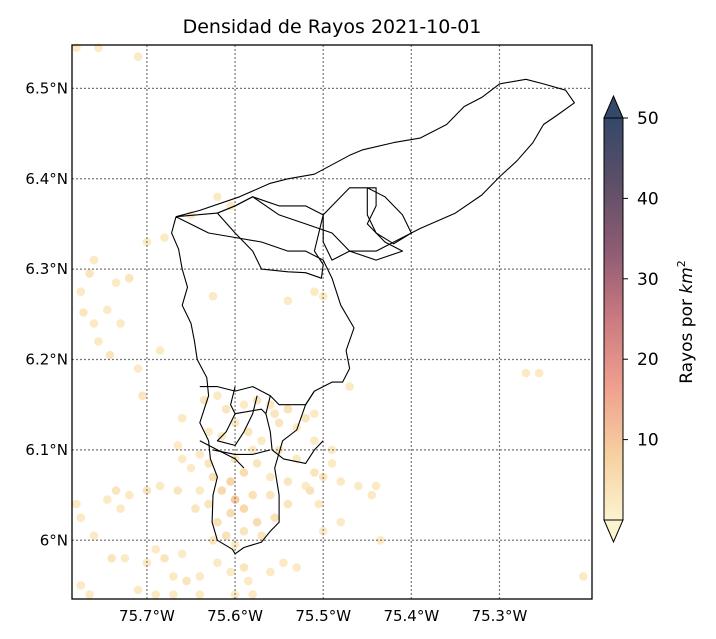  What do you see at coordinates (648, 280) in the screenshot?
I see `colorbar-tick-label: 30` at bounding box center [648, 280].